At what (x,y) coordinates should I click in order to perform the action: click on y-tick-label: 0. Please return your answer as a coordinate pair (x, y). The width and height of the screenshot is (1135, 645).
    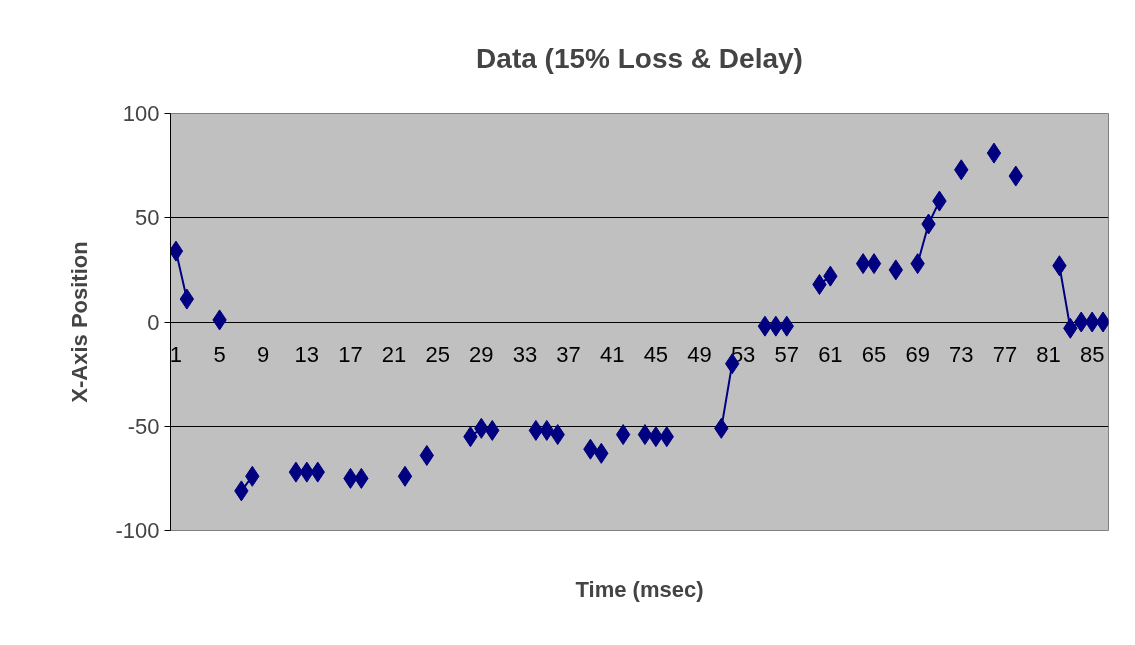
    Looking at the image, I should click on (153, 322).